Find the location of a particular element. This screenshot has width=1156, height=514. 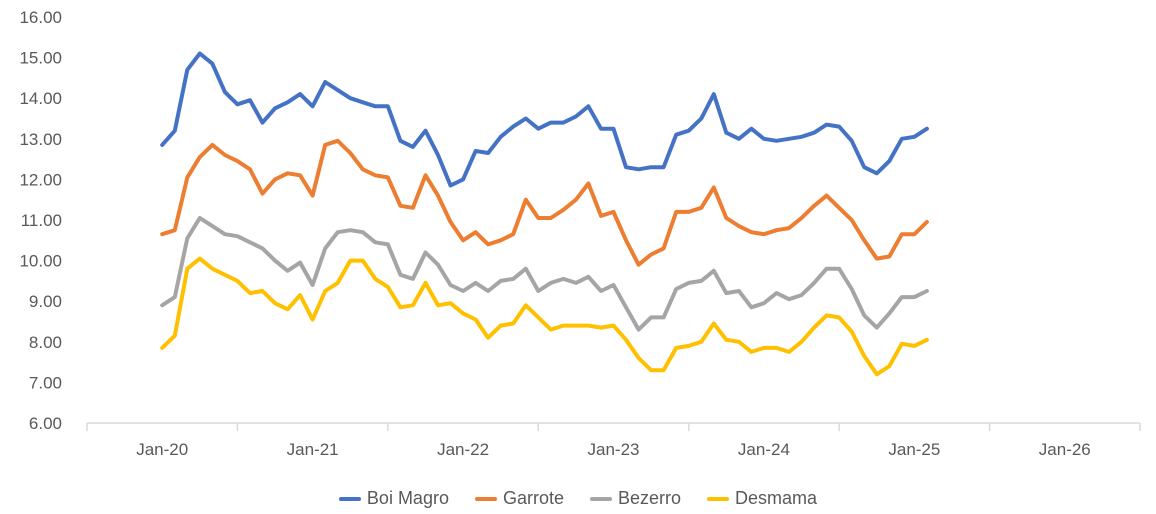

legend-item-boi-magro: Boi Magro is located at coordinates (393, 498).